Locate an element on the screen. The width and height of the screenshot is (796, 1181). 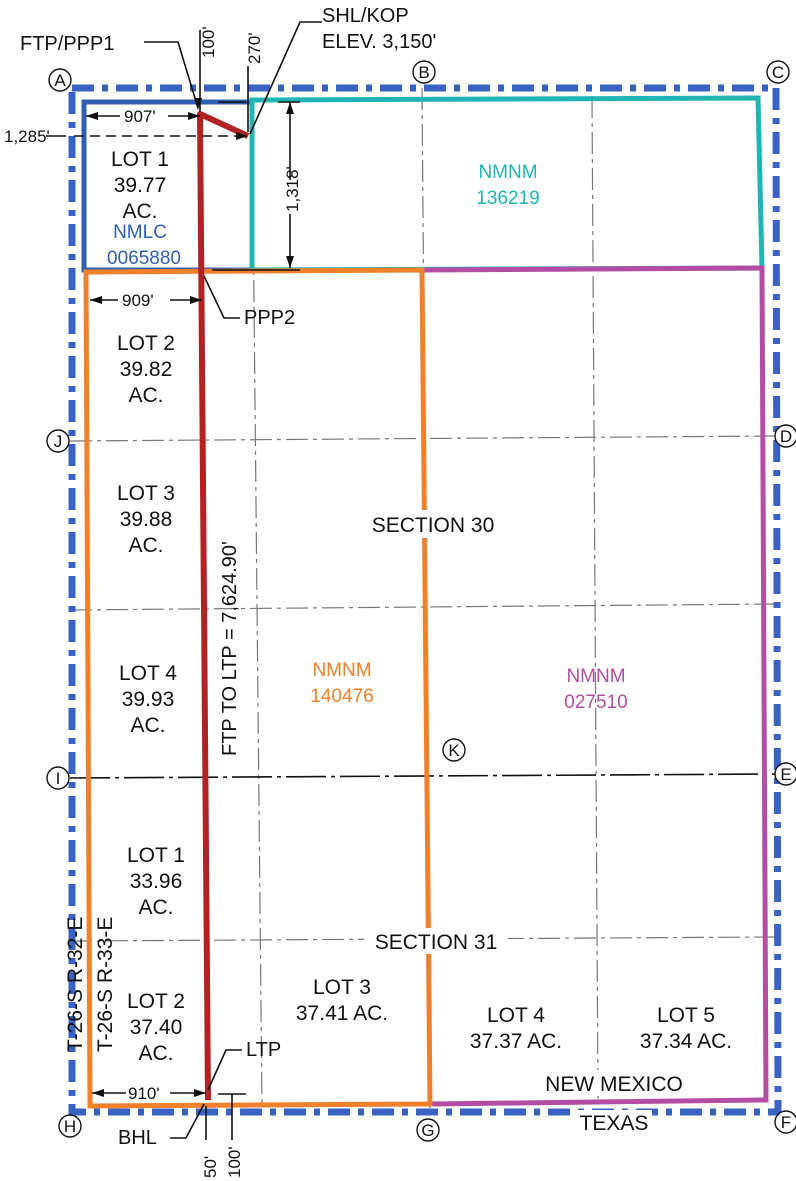
corner-i: I is located at coordinates (58, 778).